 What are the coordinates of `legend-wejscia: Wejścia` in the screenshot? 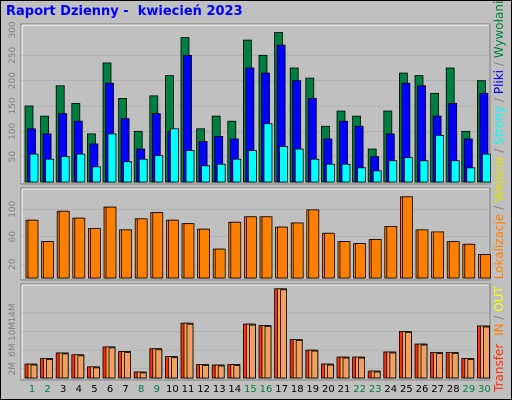 It's located at (499, 179).